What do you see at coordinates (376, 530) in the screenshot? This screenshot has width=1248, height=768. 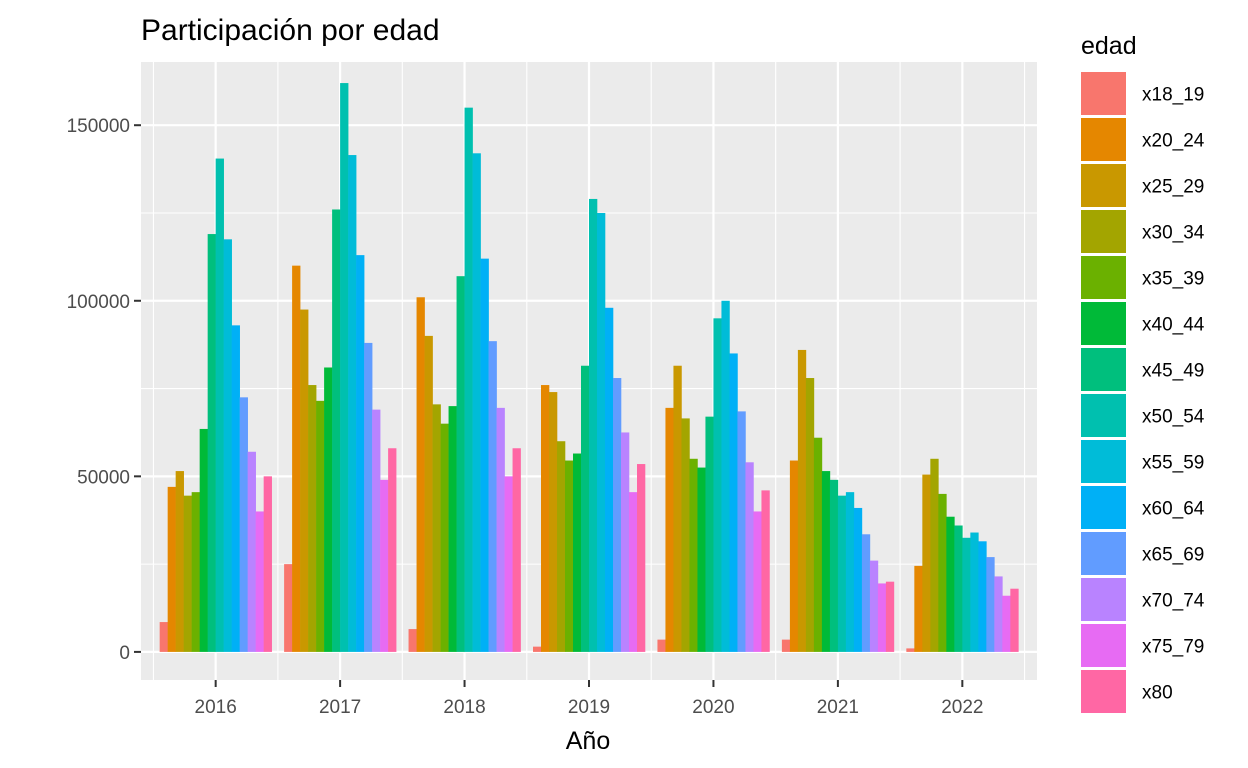 I see `bar-x70_74-2017` at bounding box center [376, 530].